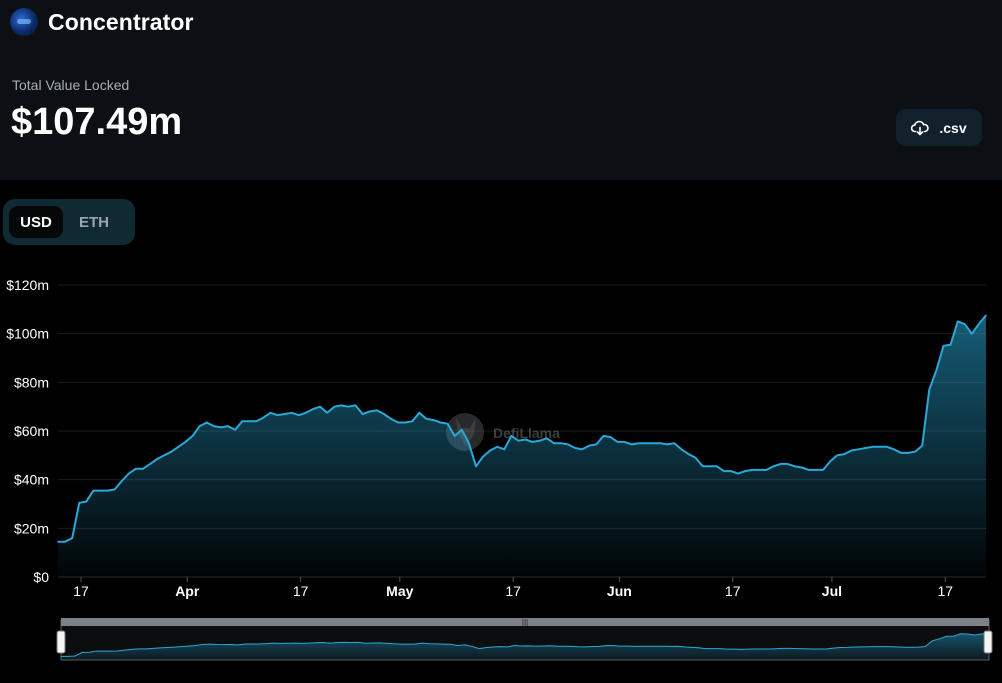 The height and width of the screenshot is (683, 1002). What do you see at coordinates (988, 642) in the screenshot?
I see `navigator-right-handle` at bounding box center [988, 642].